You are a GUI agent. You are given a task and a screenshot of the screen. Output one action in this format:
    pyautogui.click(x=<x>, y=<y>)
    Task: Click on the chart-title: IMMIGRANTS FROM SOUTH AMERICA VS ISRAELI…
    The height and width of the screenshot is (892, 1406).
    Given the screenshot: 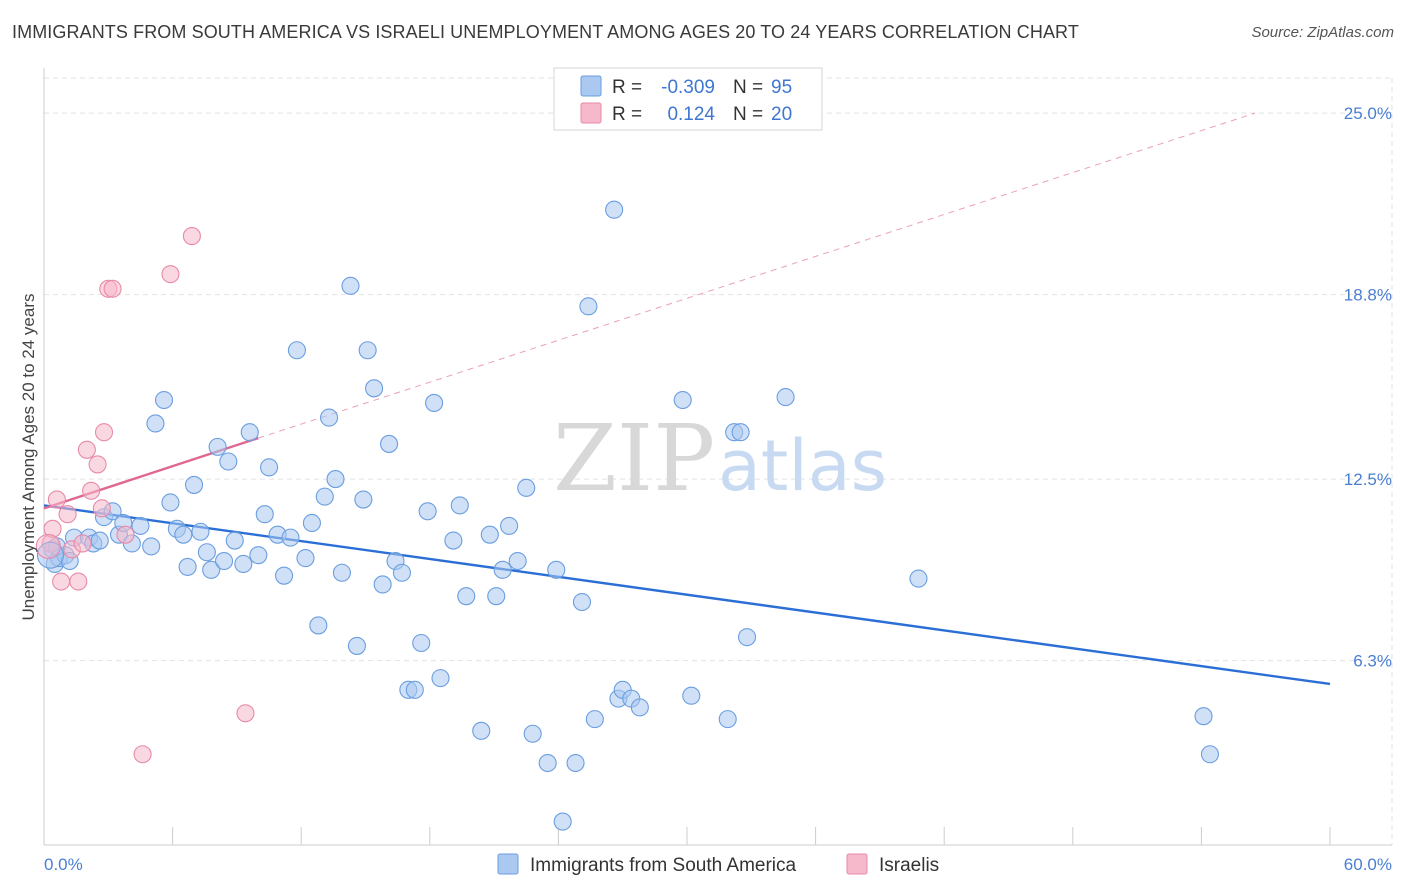 What is the action you would take?
    pyautogui.click(x=545, y=32)
    